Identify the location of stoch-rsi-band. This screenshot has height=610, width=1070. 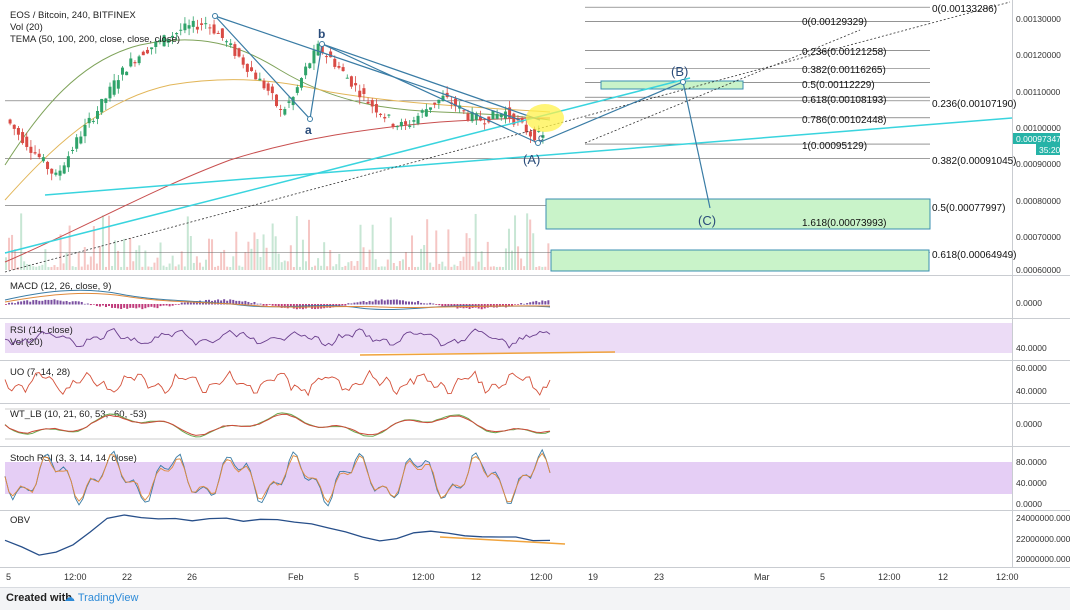
(508, 478).